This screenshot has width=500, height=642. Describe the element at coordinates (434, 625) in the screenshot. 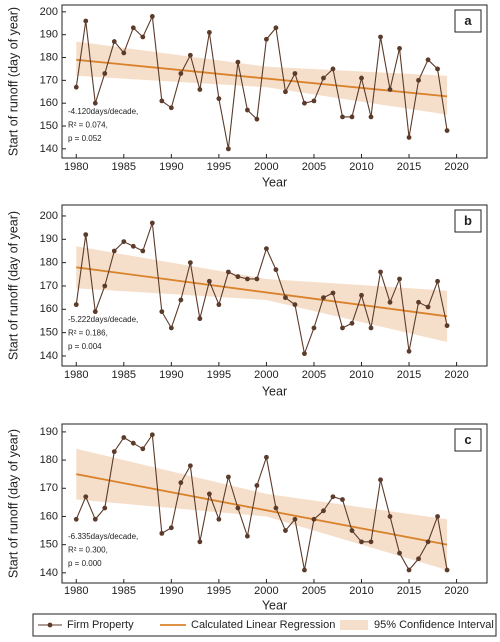

I see `legend-entry: 95% Confidence Interval` at that location.